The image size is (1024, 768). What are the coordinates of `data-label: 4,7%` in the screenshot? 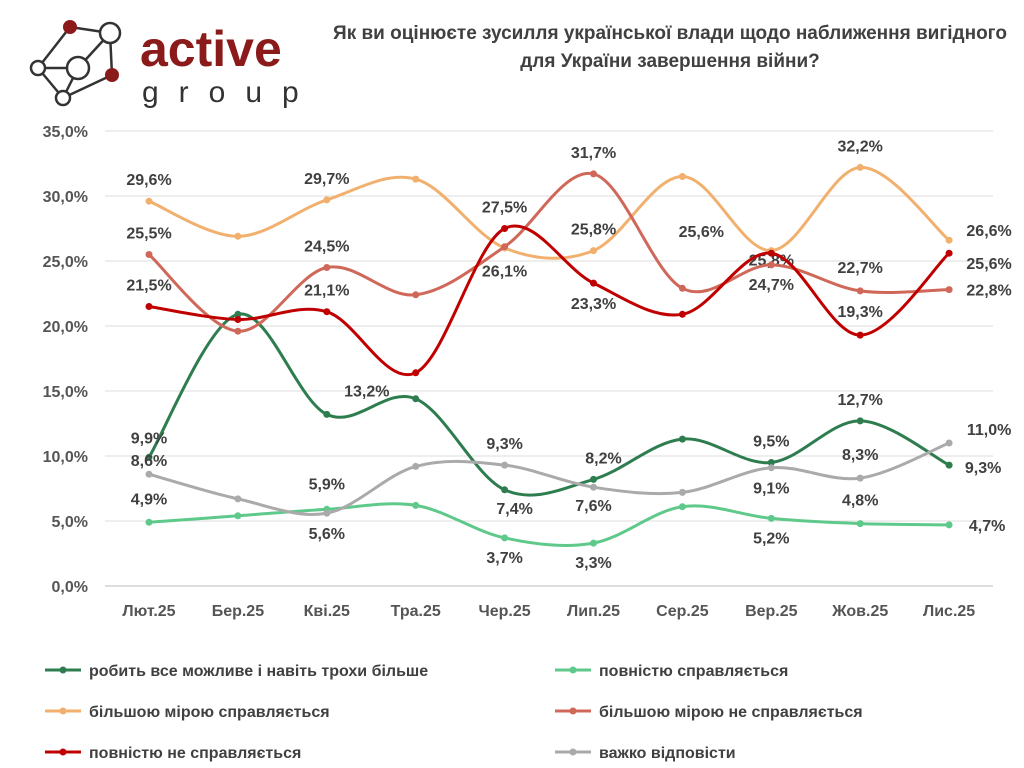 It's located at (987, 526).